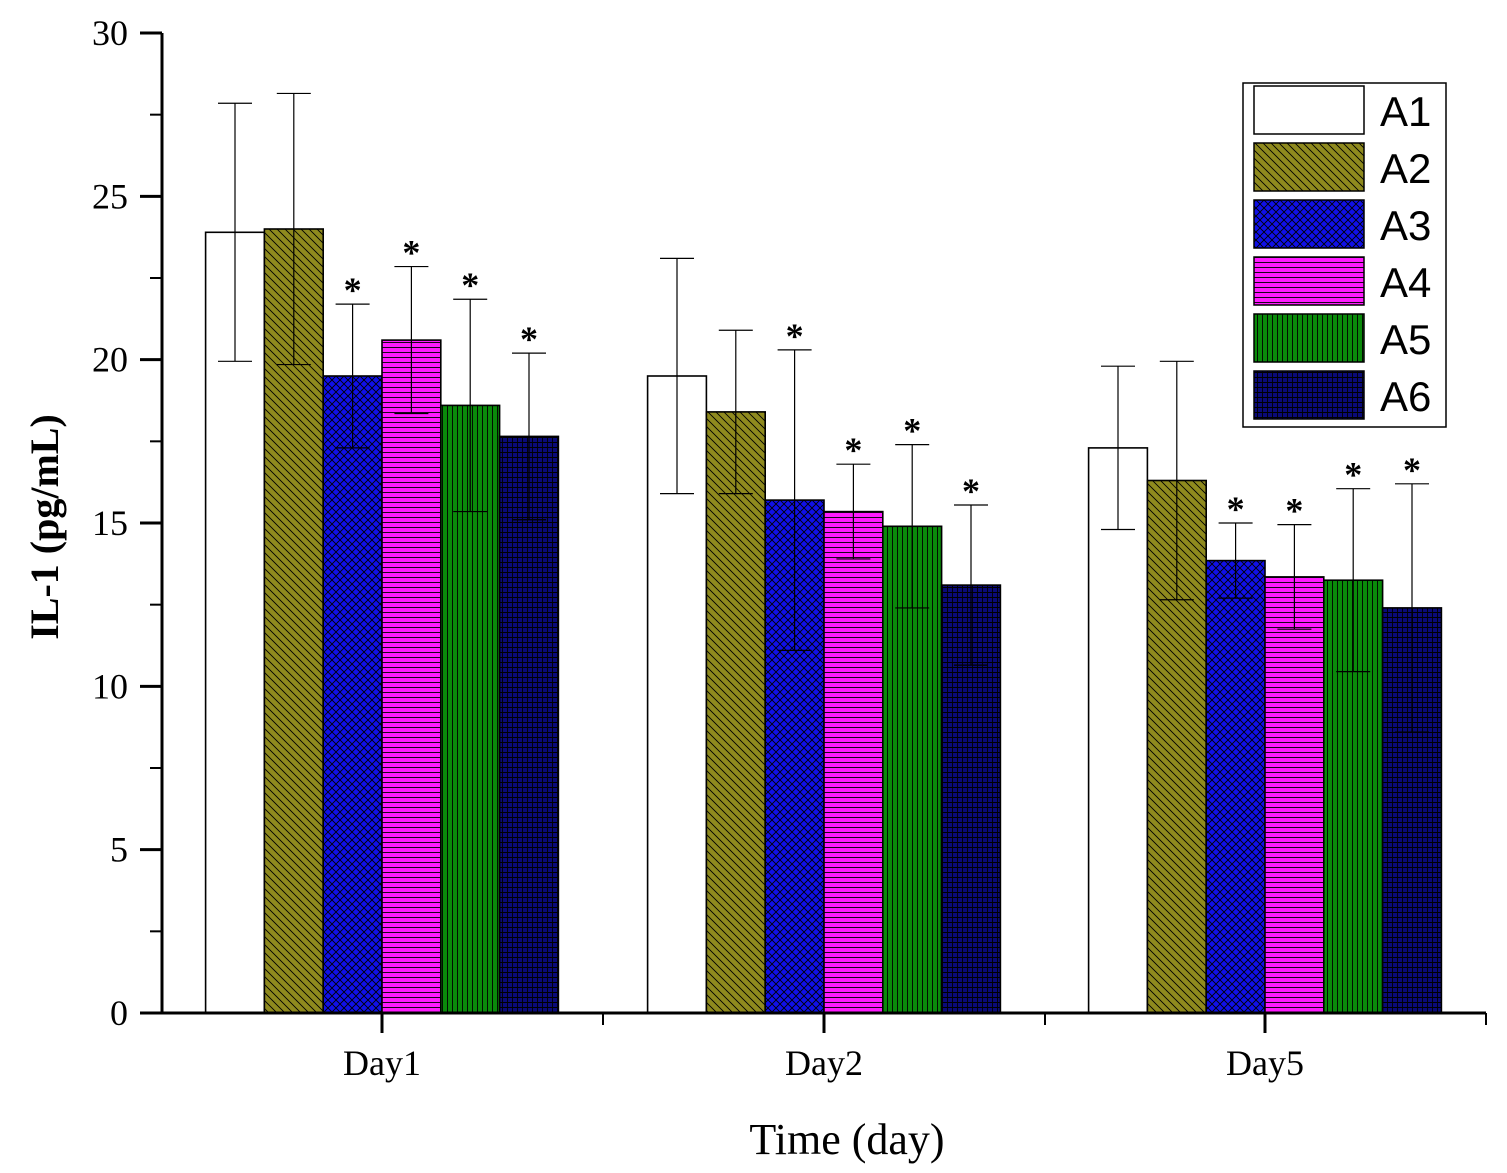 The image size is (1507, 1173). I want to click on x-tick-label: Day2, so click(824, 1063).